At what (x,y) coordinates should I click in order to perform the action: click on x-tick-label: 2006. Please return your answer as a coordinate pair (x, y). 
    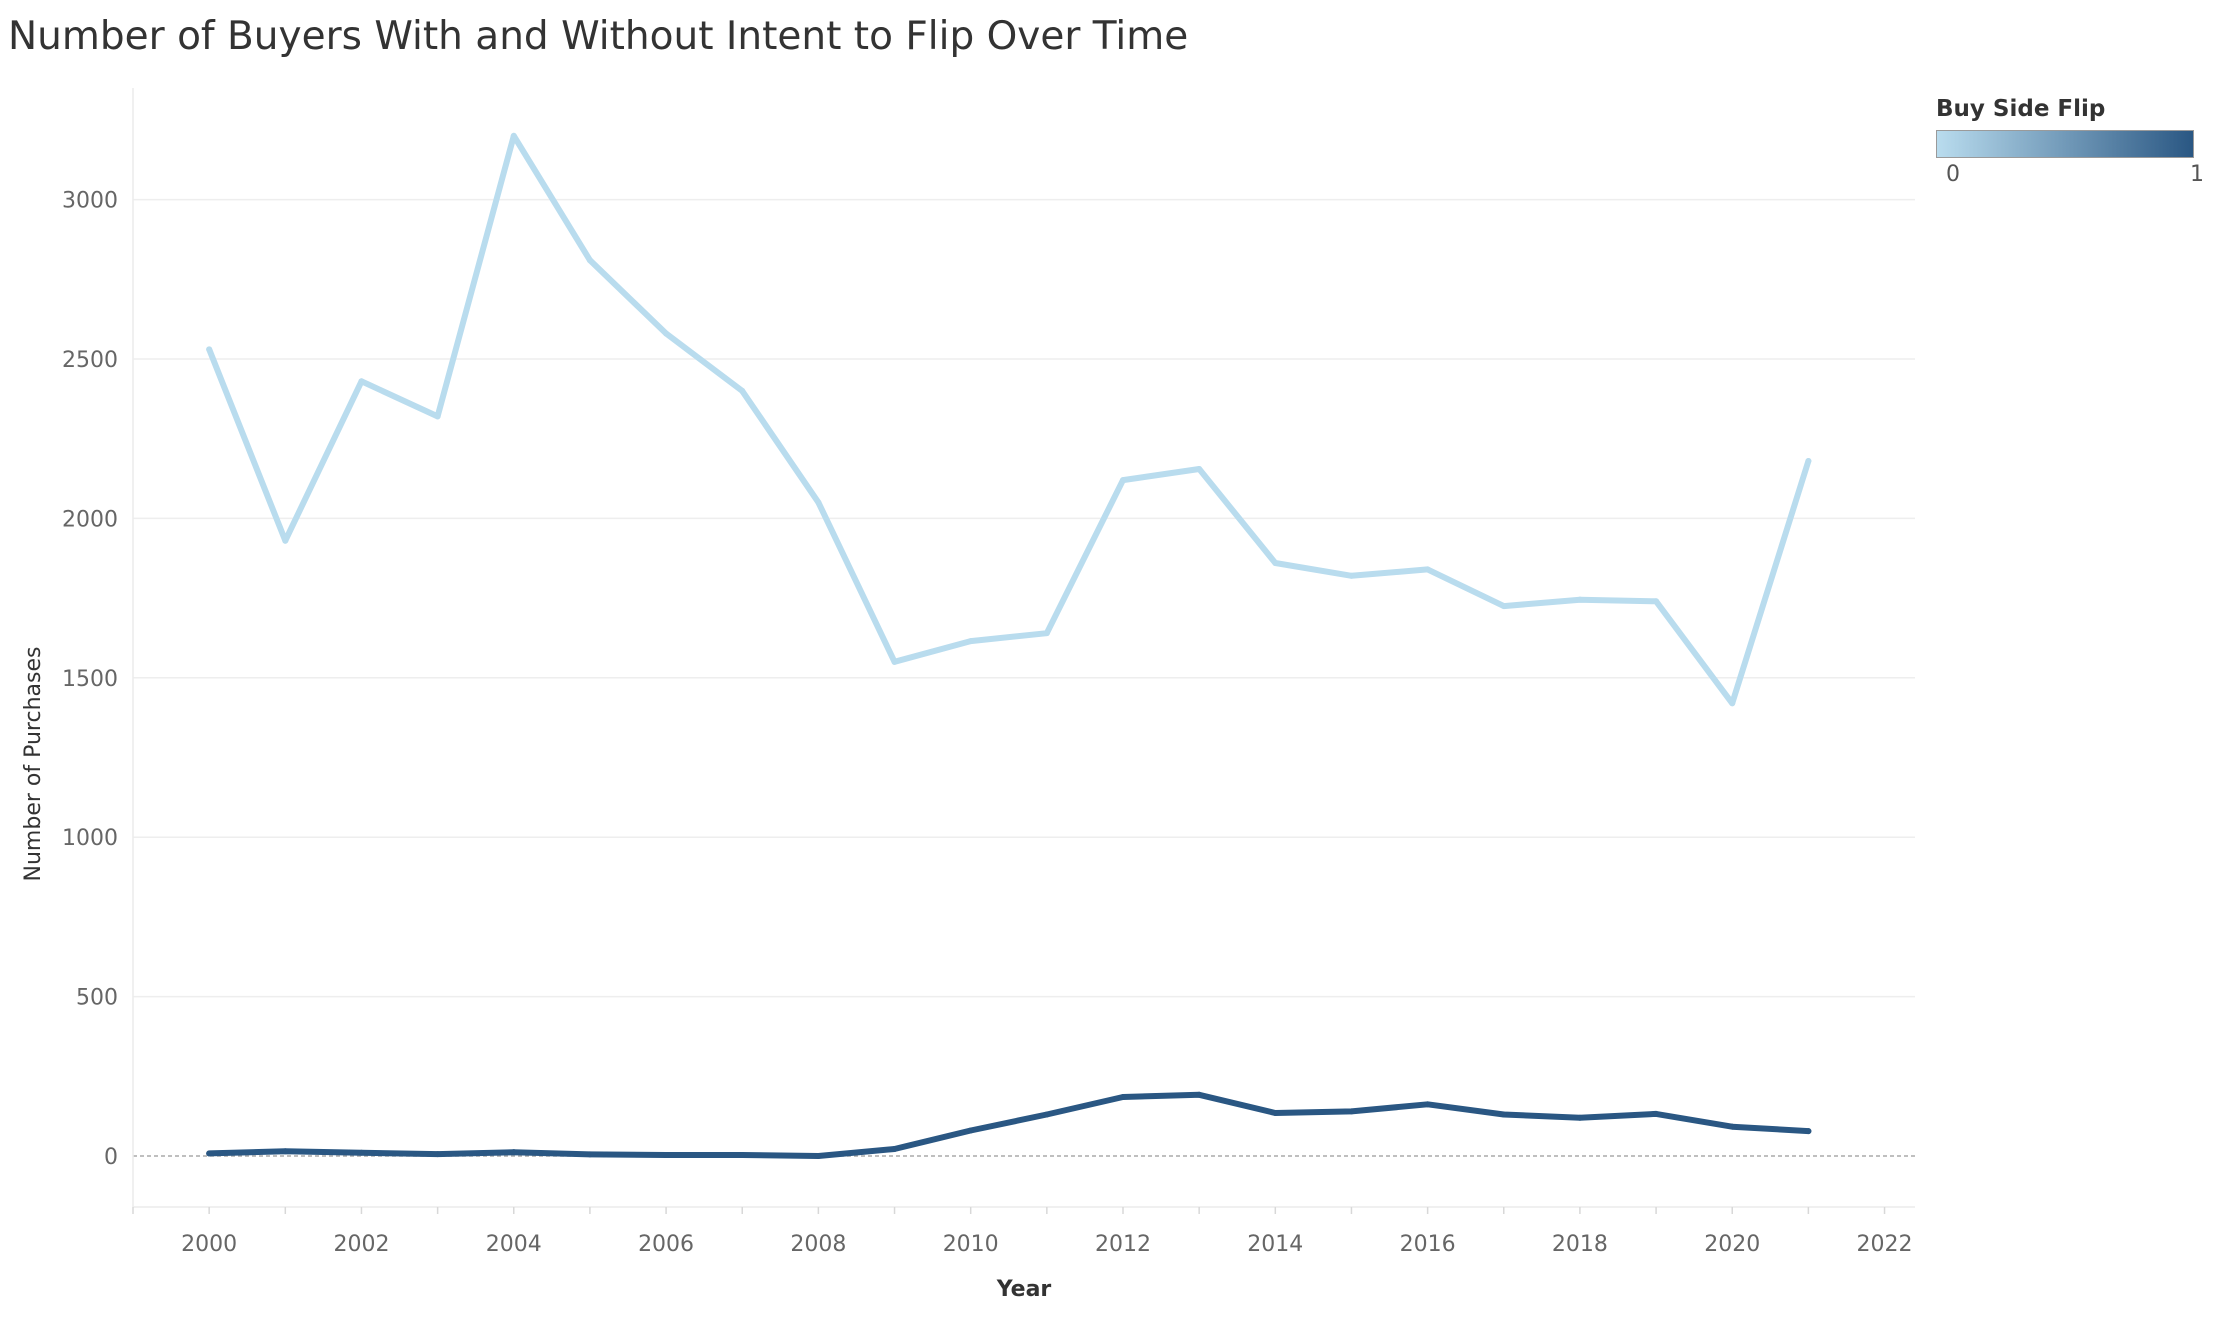
    Looking at the image, I should click on (666, 1244).